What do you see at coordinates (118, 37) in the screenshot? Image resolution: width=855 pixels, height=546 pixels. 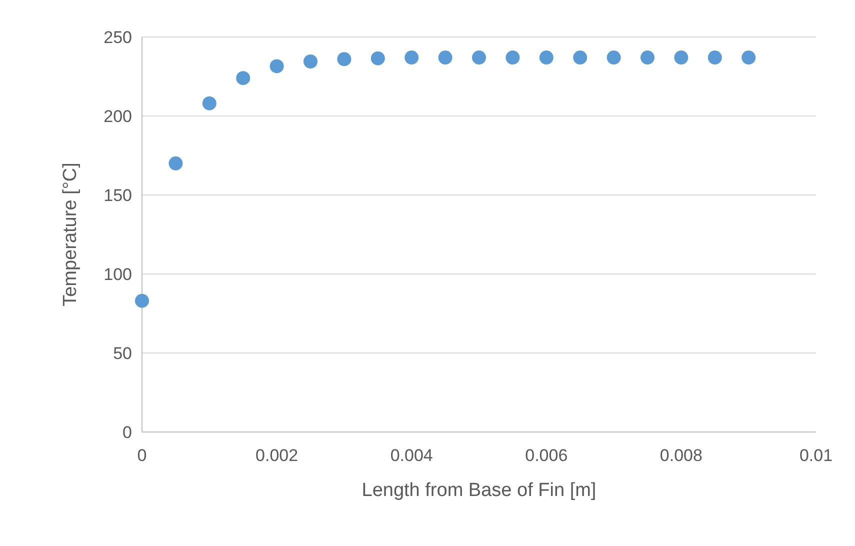 I see `y-tick-label: 250` at bounding box center [118, 37].